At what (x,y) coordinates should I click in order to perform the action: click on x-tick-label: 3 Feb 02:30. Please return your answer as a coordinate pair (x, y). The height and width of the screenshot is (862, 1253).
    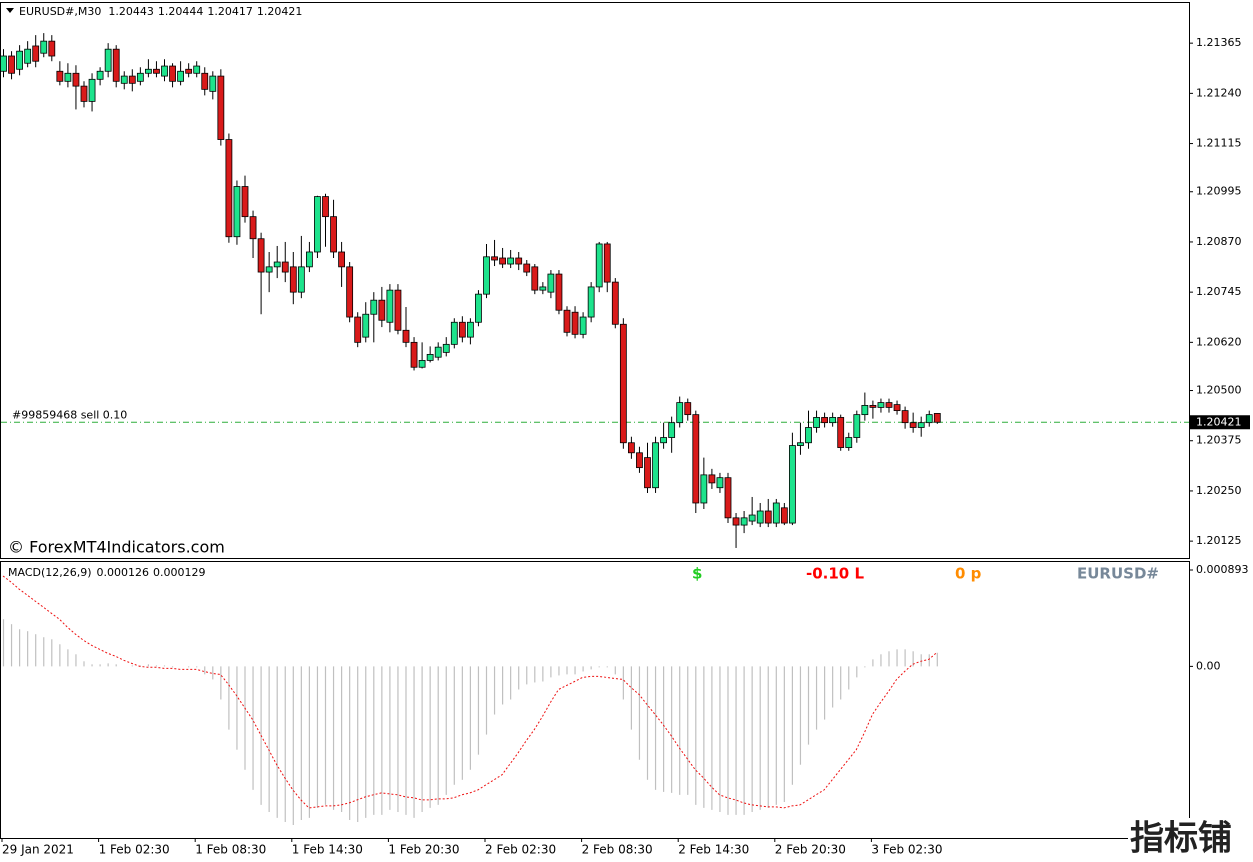
    Looking at the image, I should click on (906, 850).